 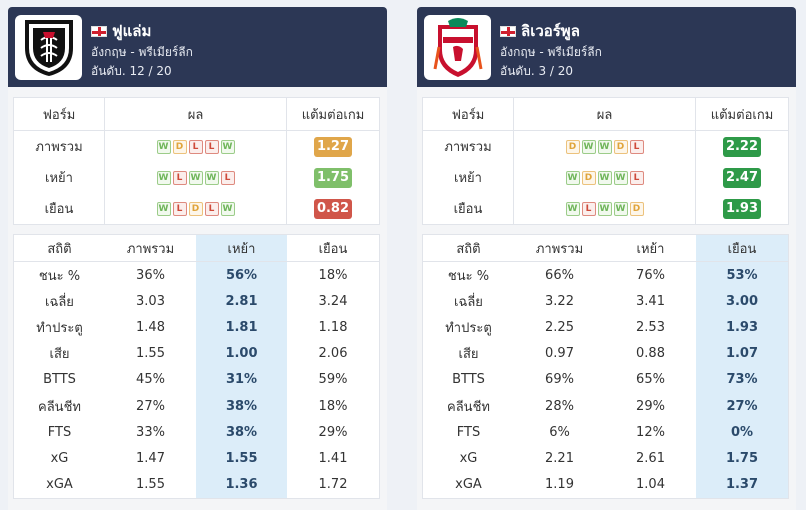 I want to click on form-row: เหย้า W L W W L 1.75, so click(x=196, y=177).